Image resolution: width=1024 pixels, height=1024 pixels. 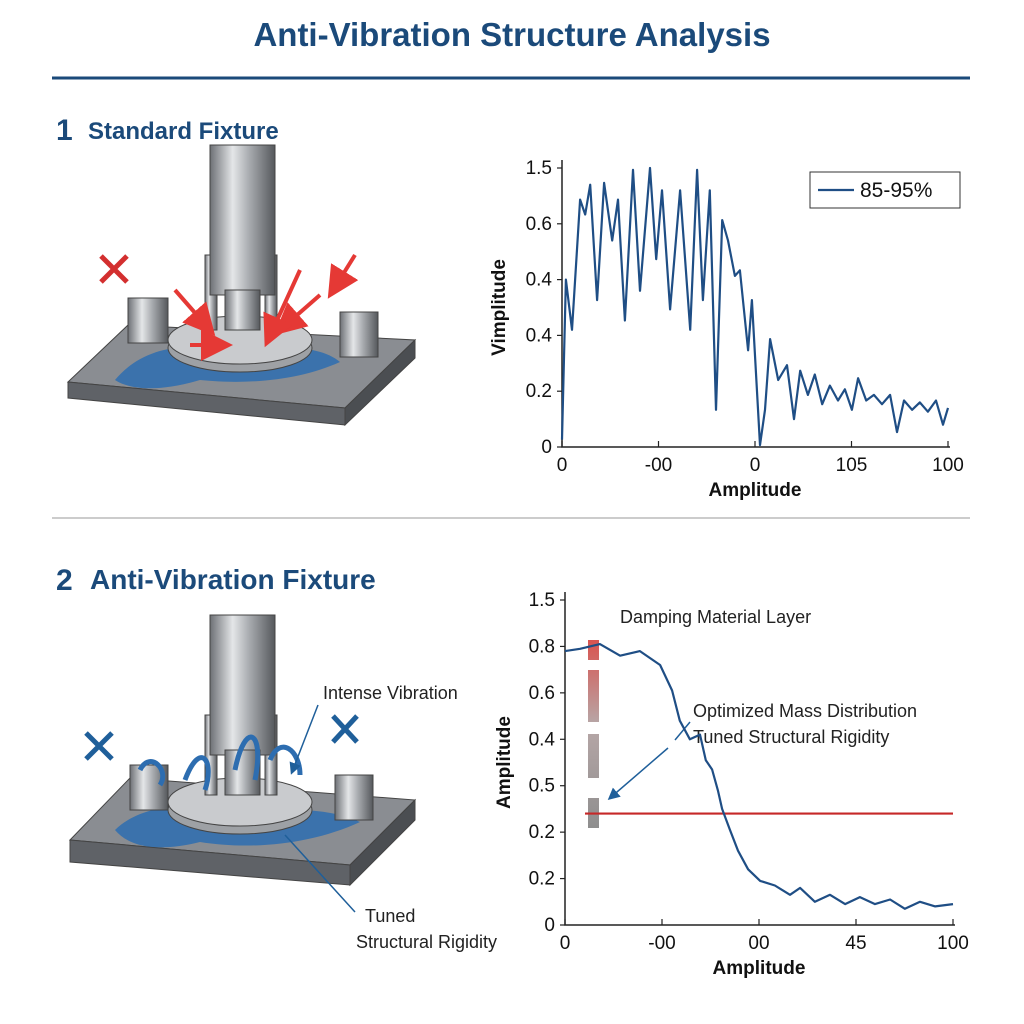 What do you see at coordinates (542, 786) in the screenshot?
I see `y-tick-label: 0.5` at bounding box center [542, 786].